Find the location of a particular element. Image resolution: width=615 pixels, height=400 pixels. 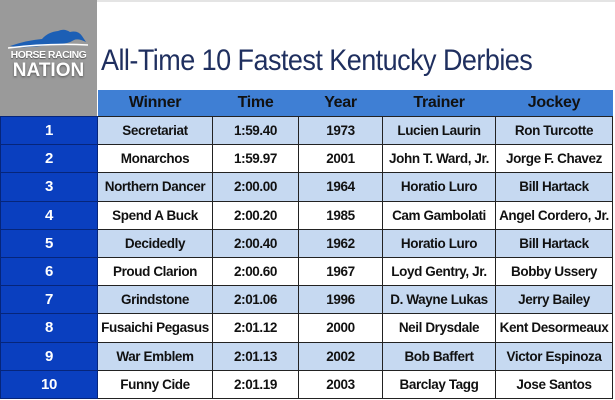

cell-year: 1967 is located at coordinates (340, 271).